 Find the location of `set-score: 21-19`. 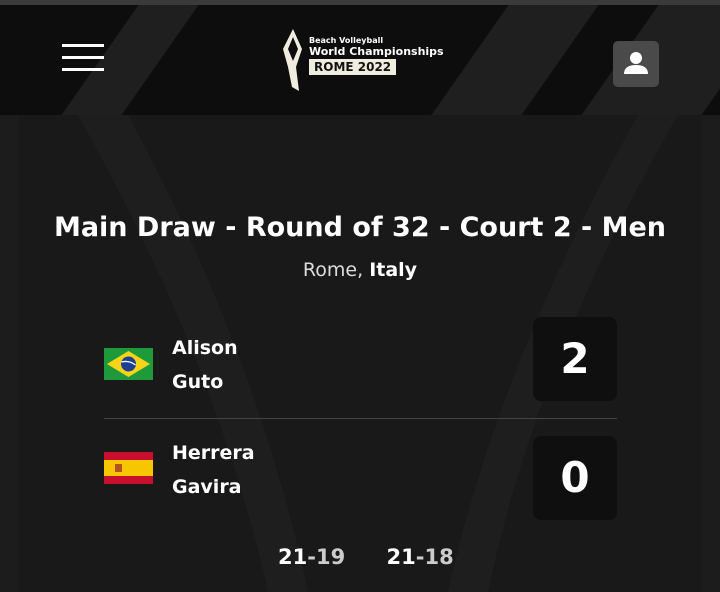

set-score: 21-19 is located at coordinates (312, 557).